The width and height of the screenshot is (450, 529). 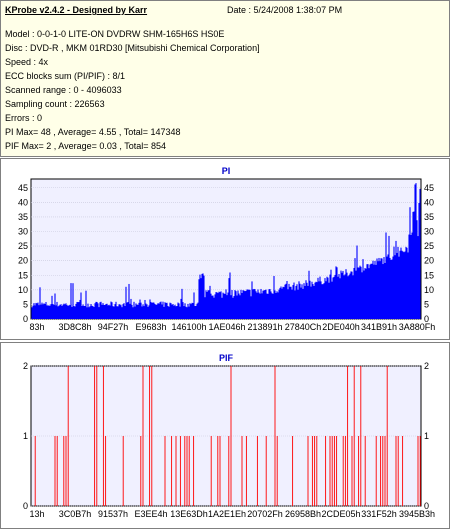 What do you see at coordinates (303, 327) in the screenshot?
I see `x-tick-label: 27840Ch` at bounding box center [303, 327].